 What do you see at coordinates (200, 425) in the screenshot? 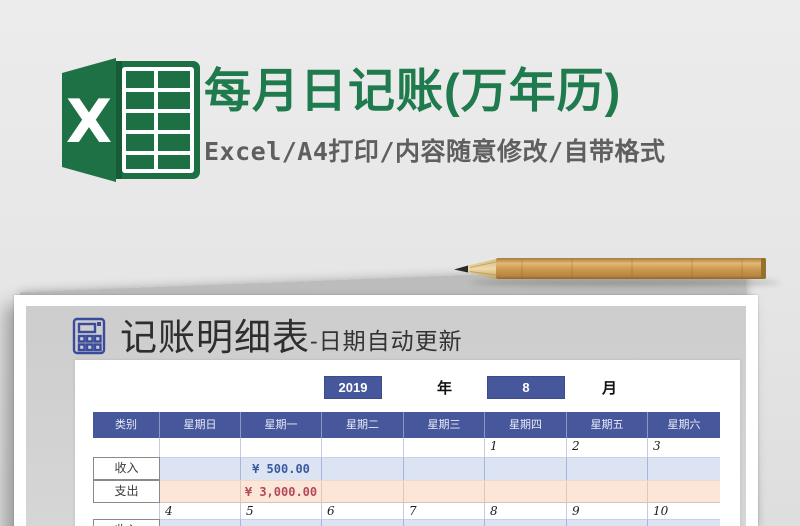
I see `column-header: 星期日` at bounding box center [200, 425].